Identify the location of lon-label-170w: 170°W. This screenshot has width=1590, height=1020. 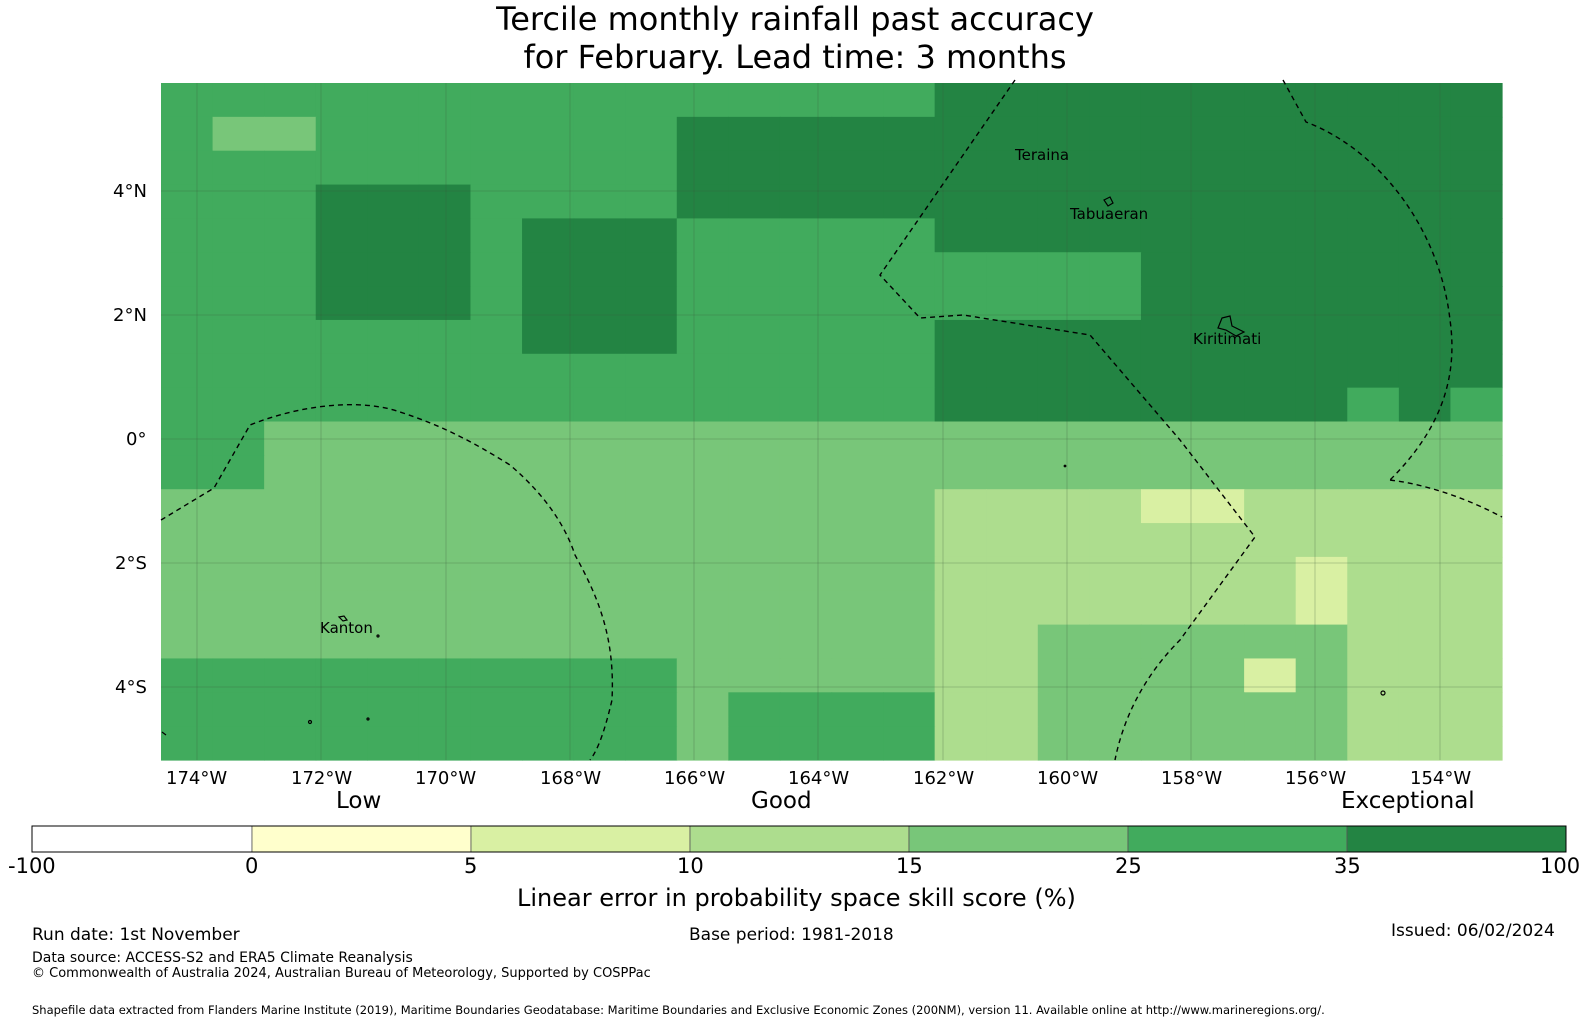
(446, 778).